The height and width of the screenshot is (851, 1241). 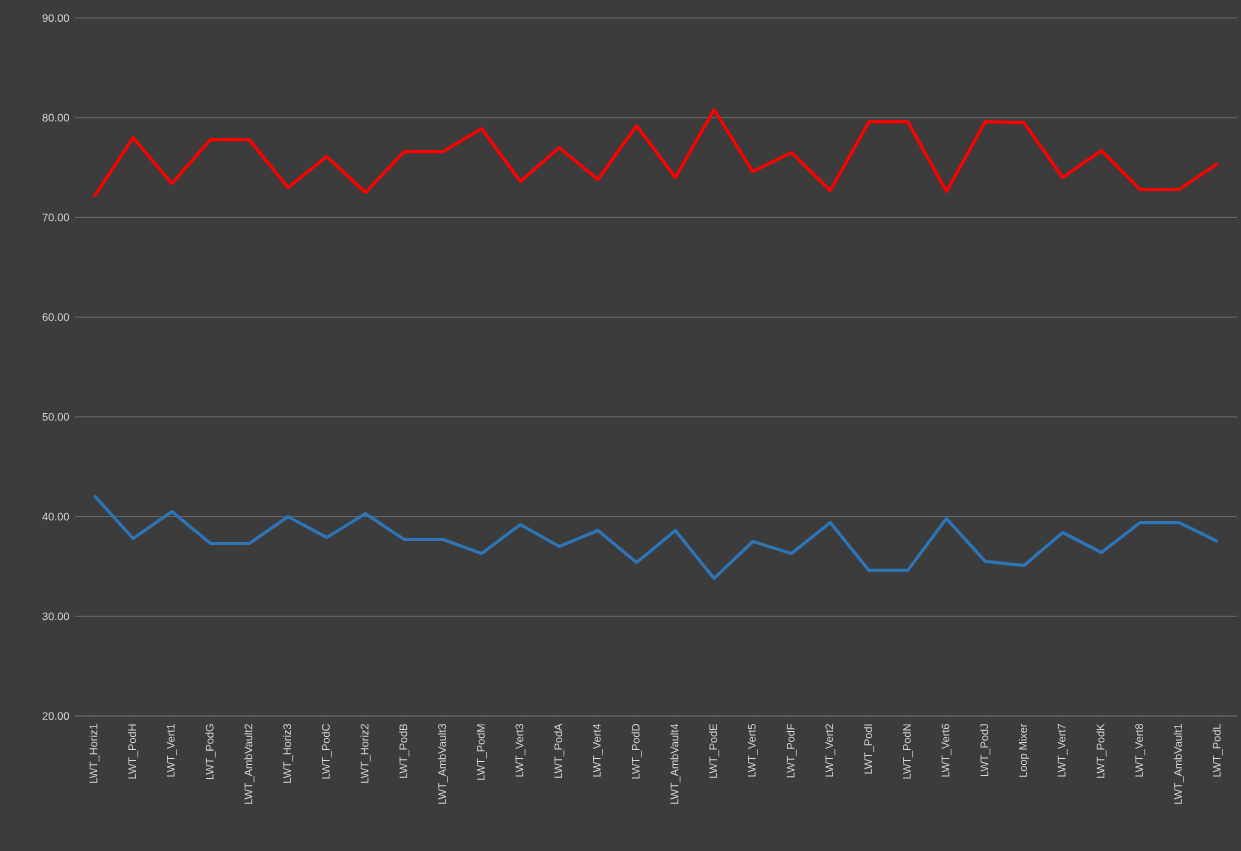 I want to click on x-tick-label: LWT_Vert4, so click(x=598, y=750).